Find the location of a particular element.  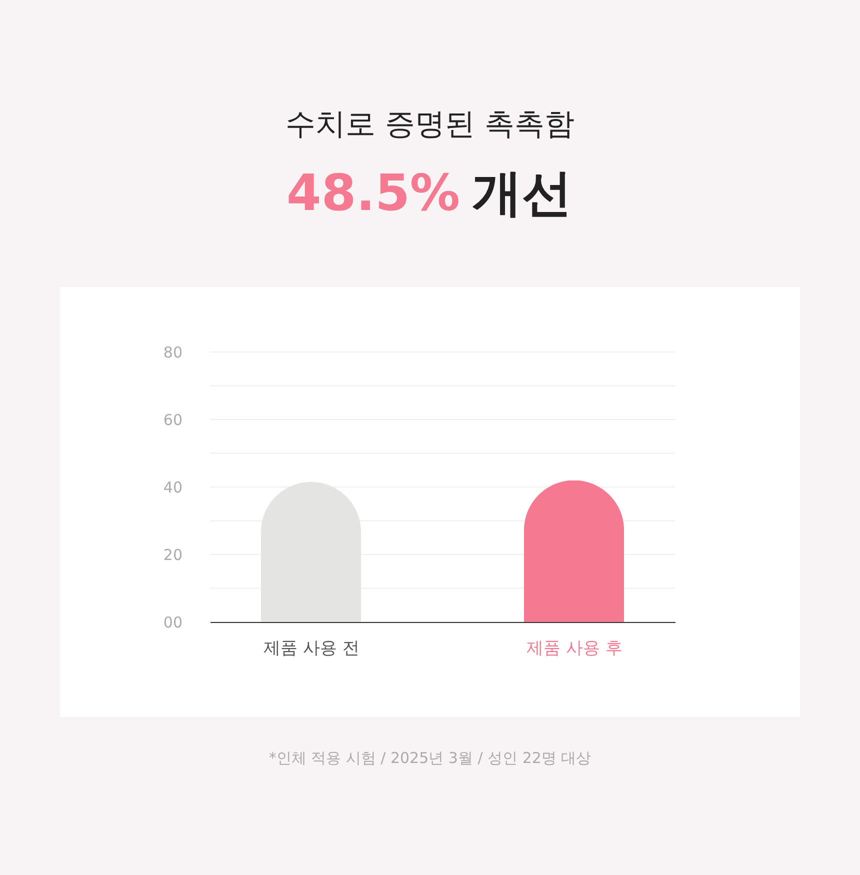

y-tick-label: 20 is located at coordinates (172, 555).